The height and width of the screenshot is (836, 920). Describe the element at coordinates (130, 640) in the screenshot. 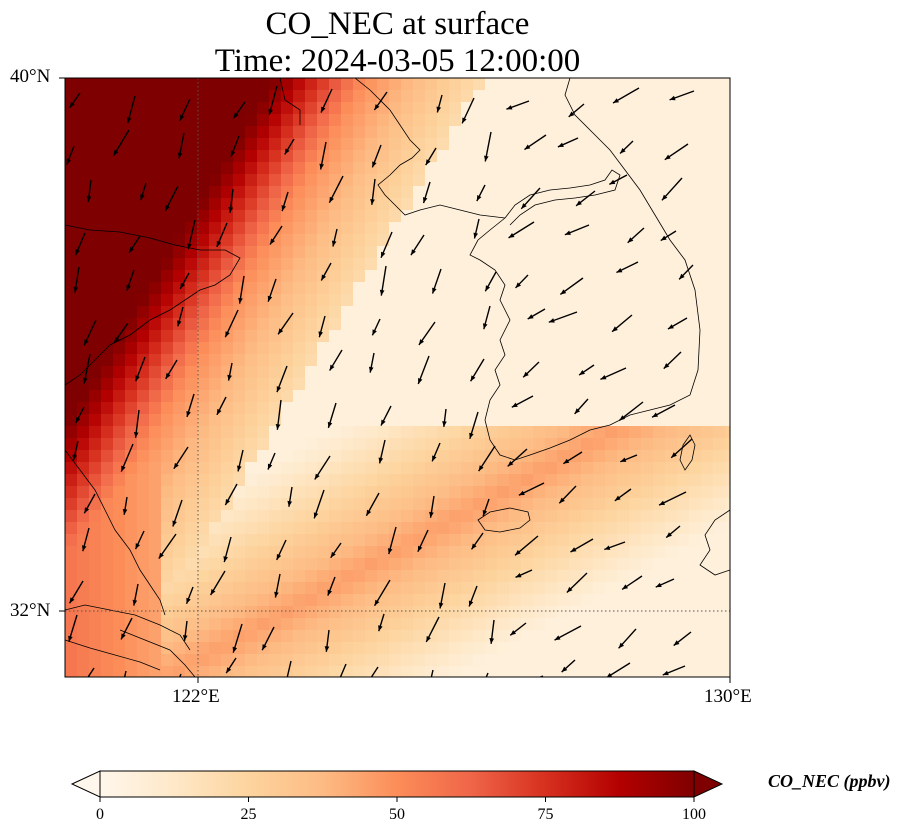

I see `yangtze-estuary` at that location.